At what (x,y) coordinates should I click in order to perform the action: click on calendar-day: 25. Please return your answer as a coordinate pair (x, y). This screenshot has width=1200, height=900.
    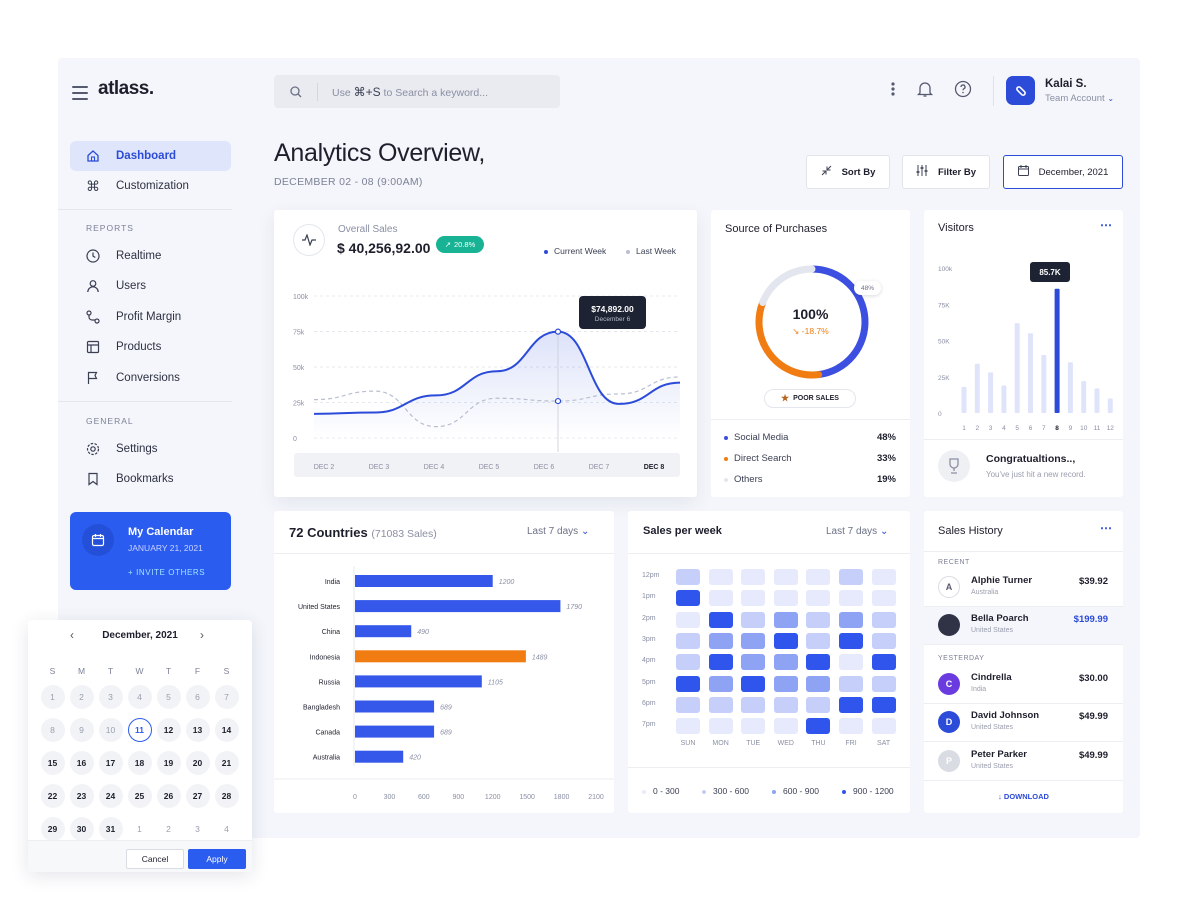
    Looking at the image, I should click on (139, 796).